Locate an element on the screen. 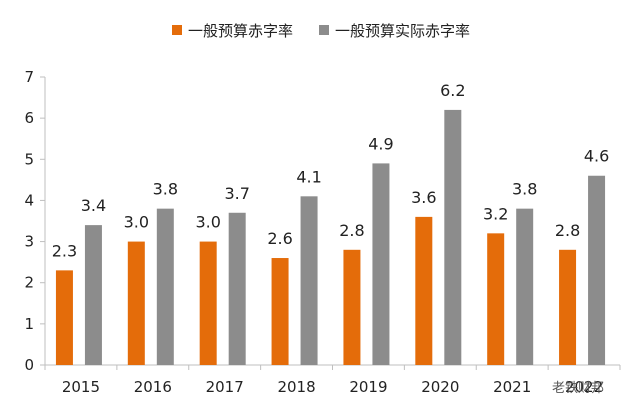 The height and width of the screenshot is (410, 640). legend: 一般预算赤字率 一般预算实际赤字率 is located at coordinates (321, 31).